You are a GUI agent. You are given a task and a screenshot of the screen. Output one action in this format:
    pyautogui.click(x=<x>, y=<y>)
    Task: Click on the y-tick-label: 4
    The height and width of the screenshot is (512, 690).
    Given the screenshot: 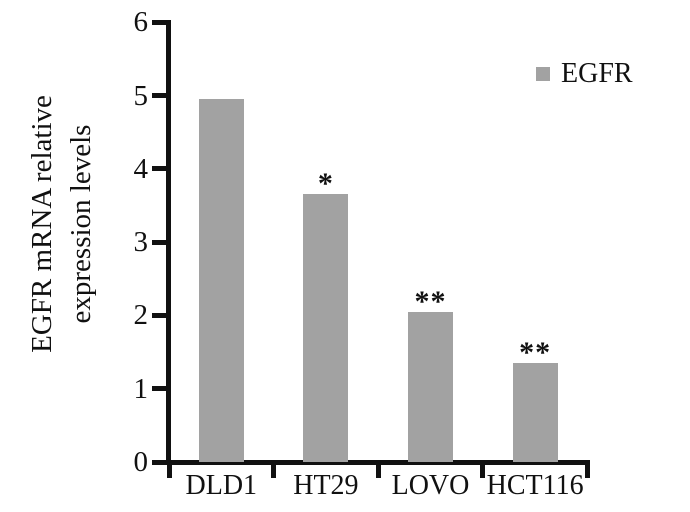 What is the action you would take?
    pyautogui.click(x=141, y=168)
    